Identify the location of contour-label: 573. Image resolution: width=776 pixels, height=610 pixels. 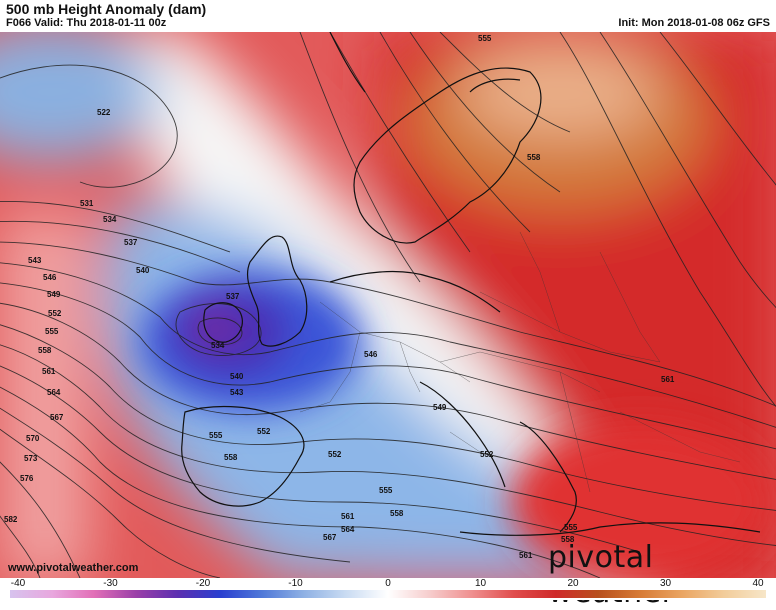
(31, 458).